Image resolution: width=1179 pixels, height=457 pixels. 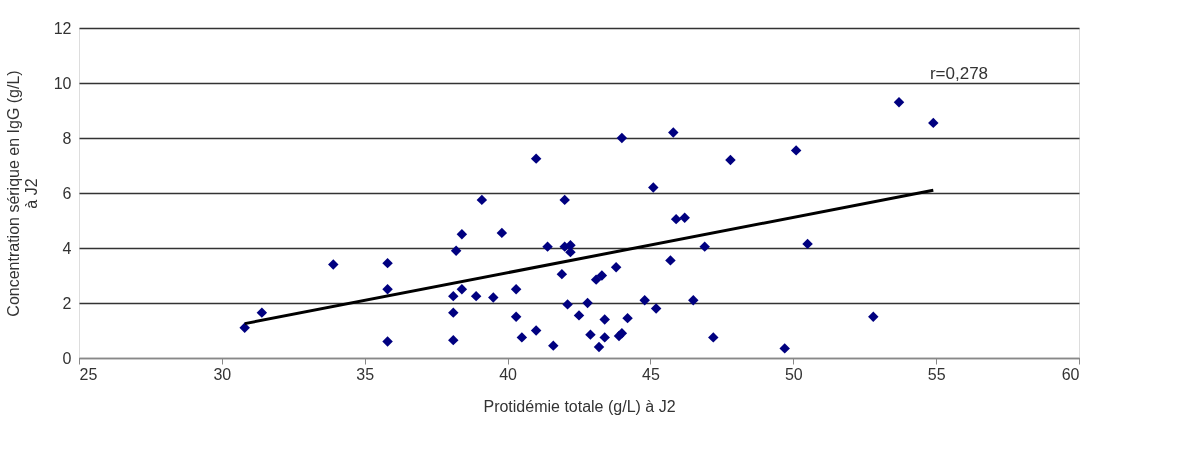 I want to click on x-tick-label: 35, so click(x=365, y=374).